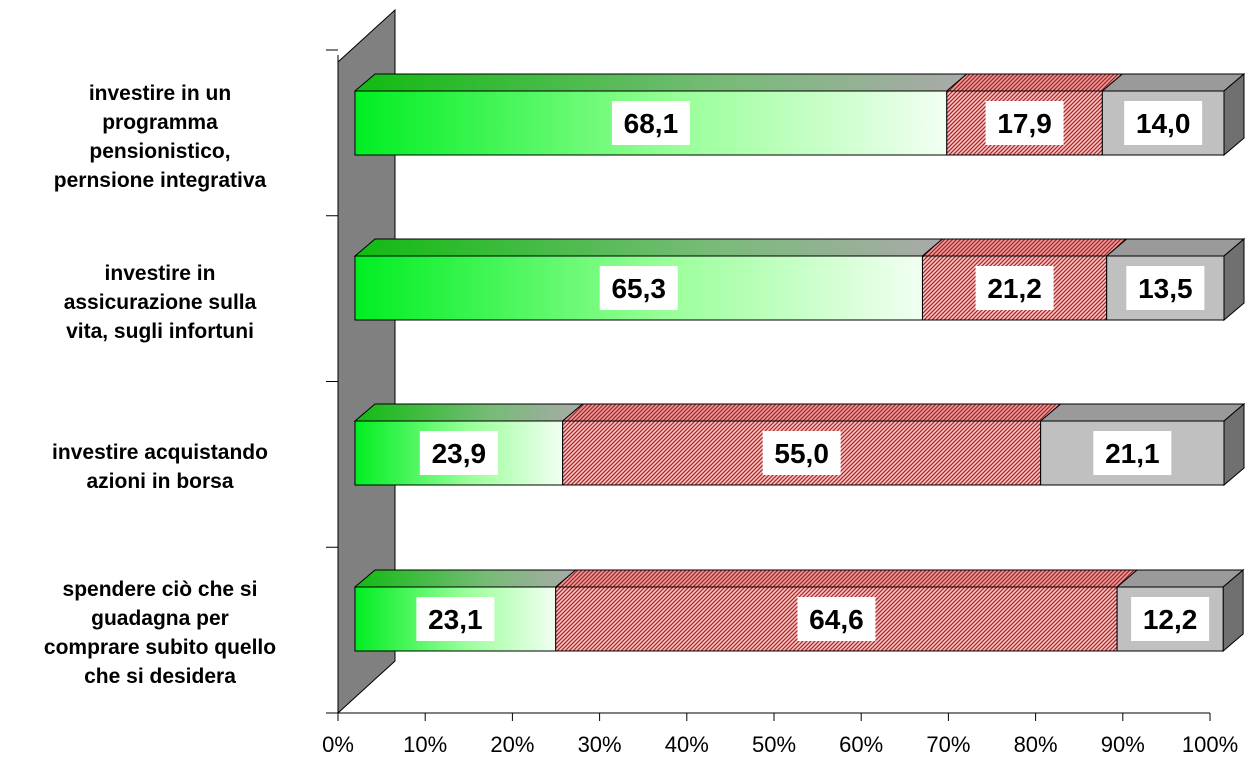  I want to click on data-label: 13,5, so click(1165, 288).